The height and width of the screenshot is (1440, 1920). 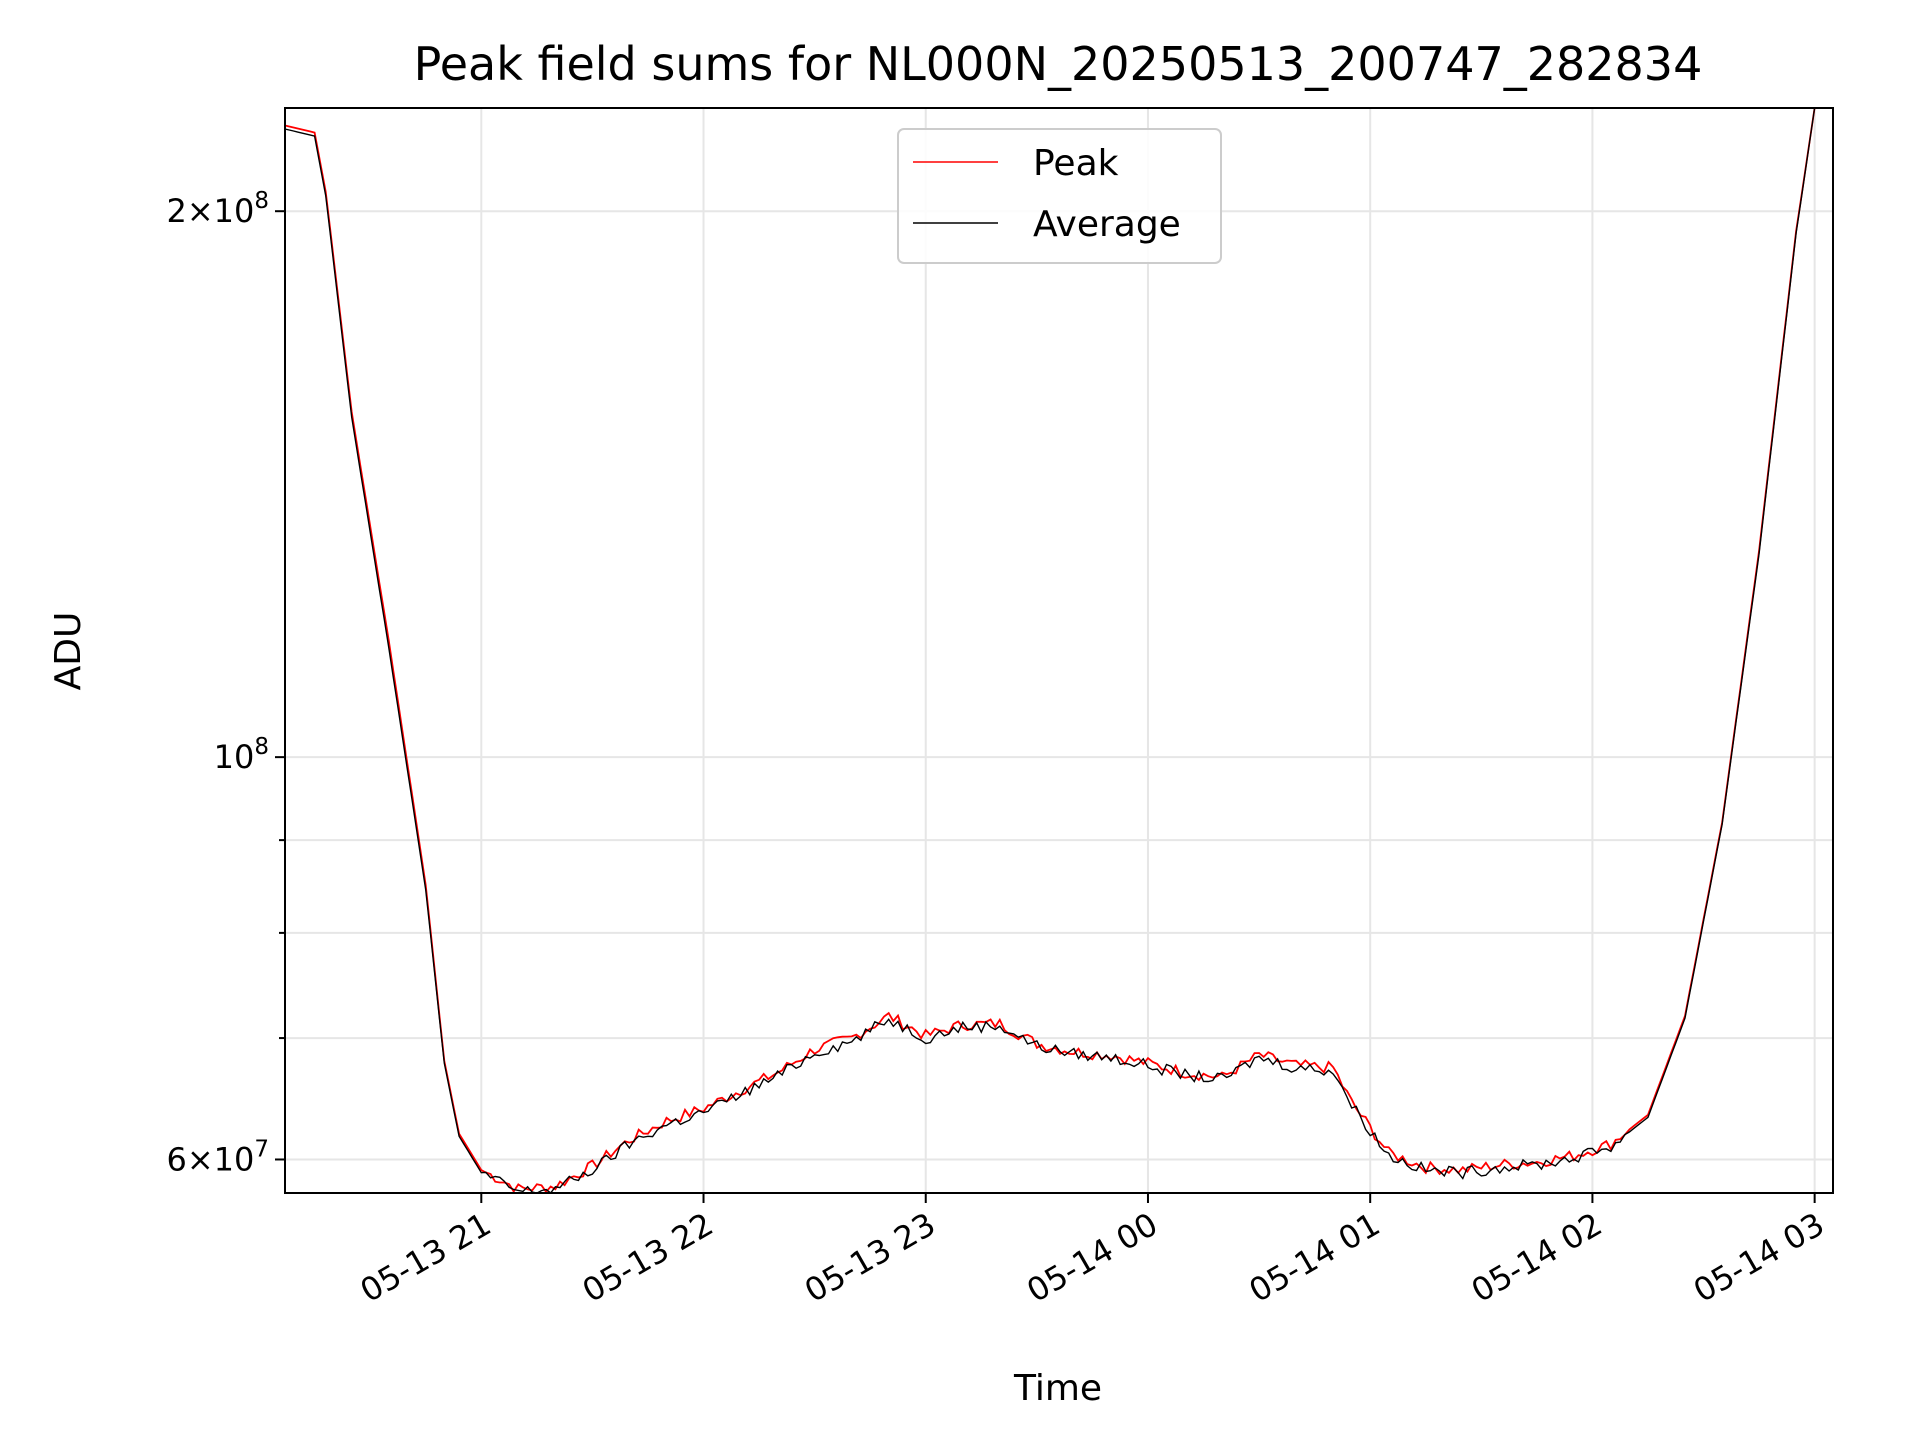 What do you see at coordinates (217, 209) in the screenshot?
I see `y-tick-label: 2×108` at bounding box center [217, 209].